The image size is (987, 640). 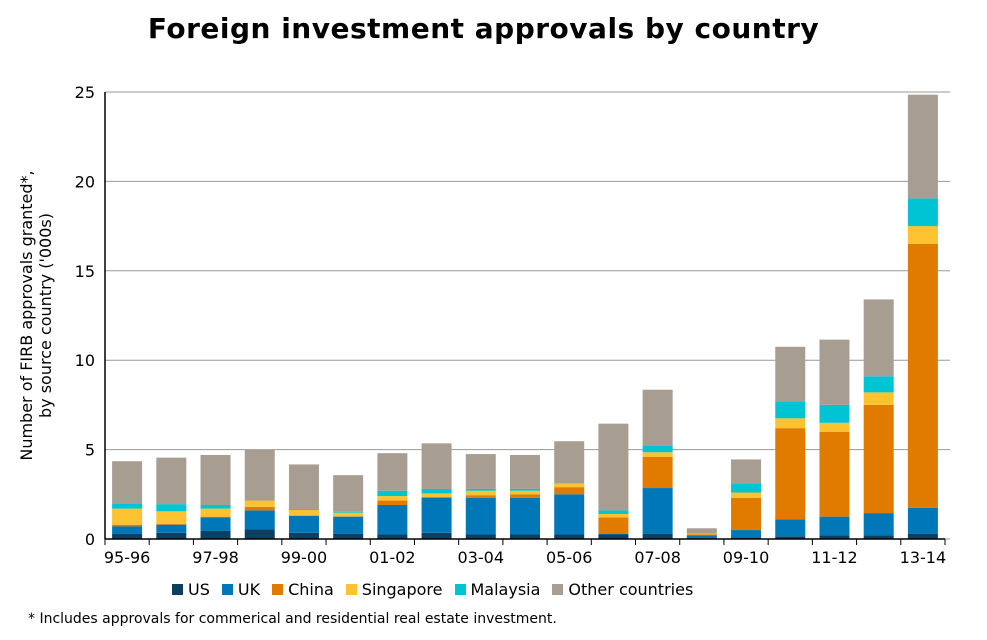 What do you see at coordinates (240, 589) in the screenshot?
I see `legend-item: UK` at bounding box center [240, 589].